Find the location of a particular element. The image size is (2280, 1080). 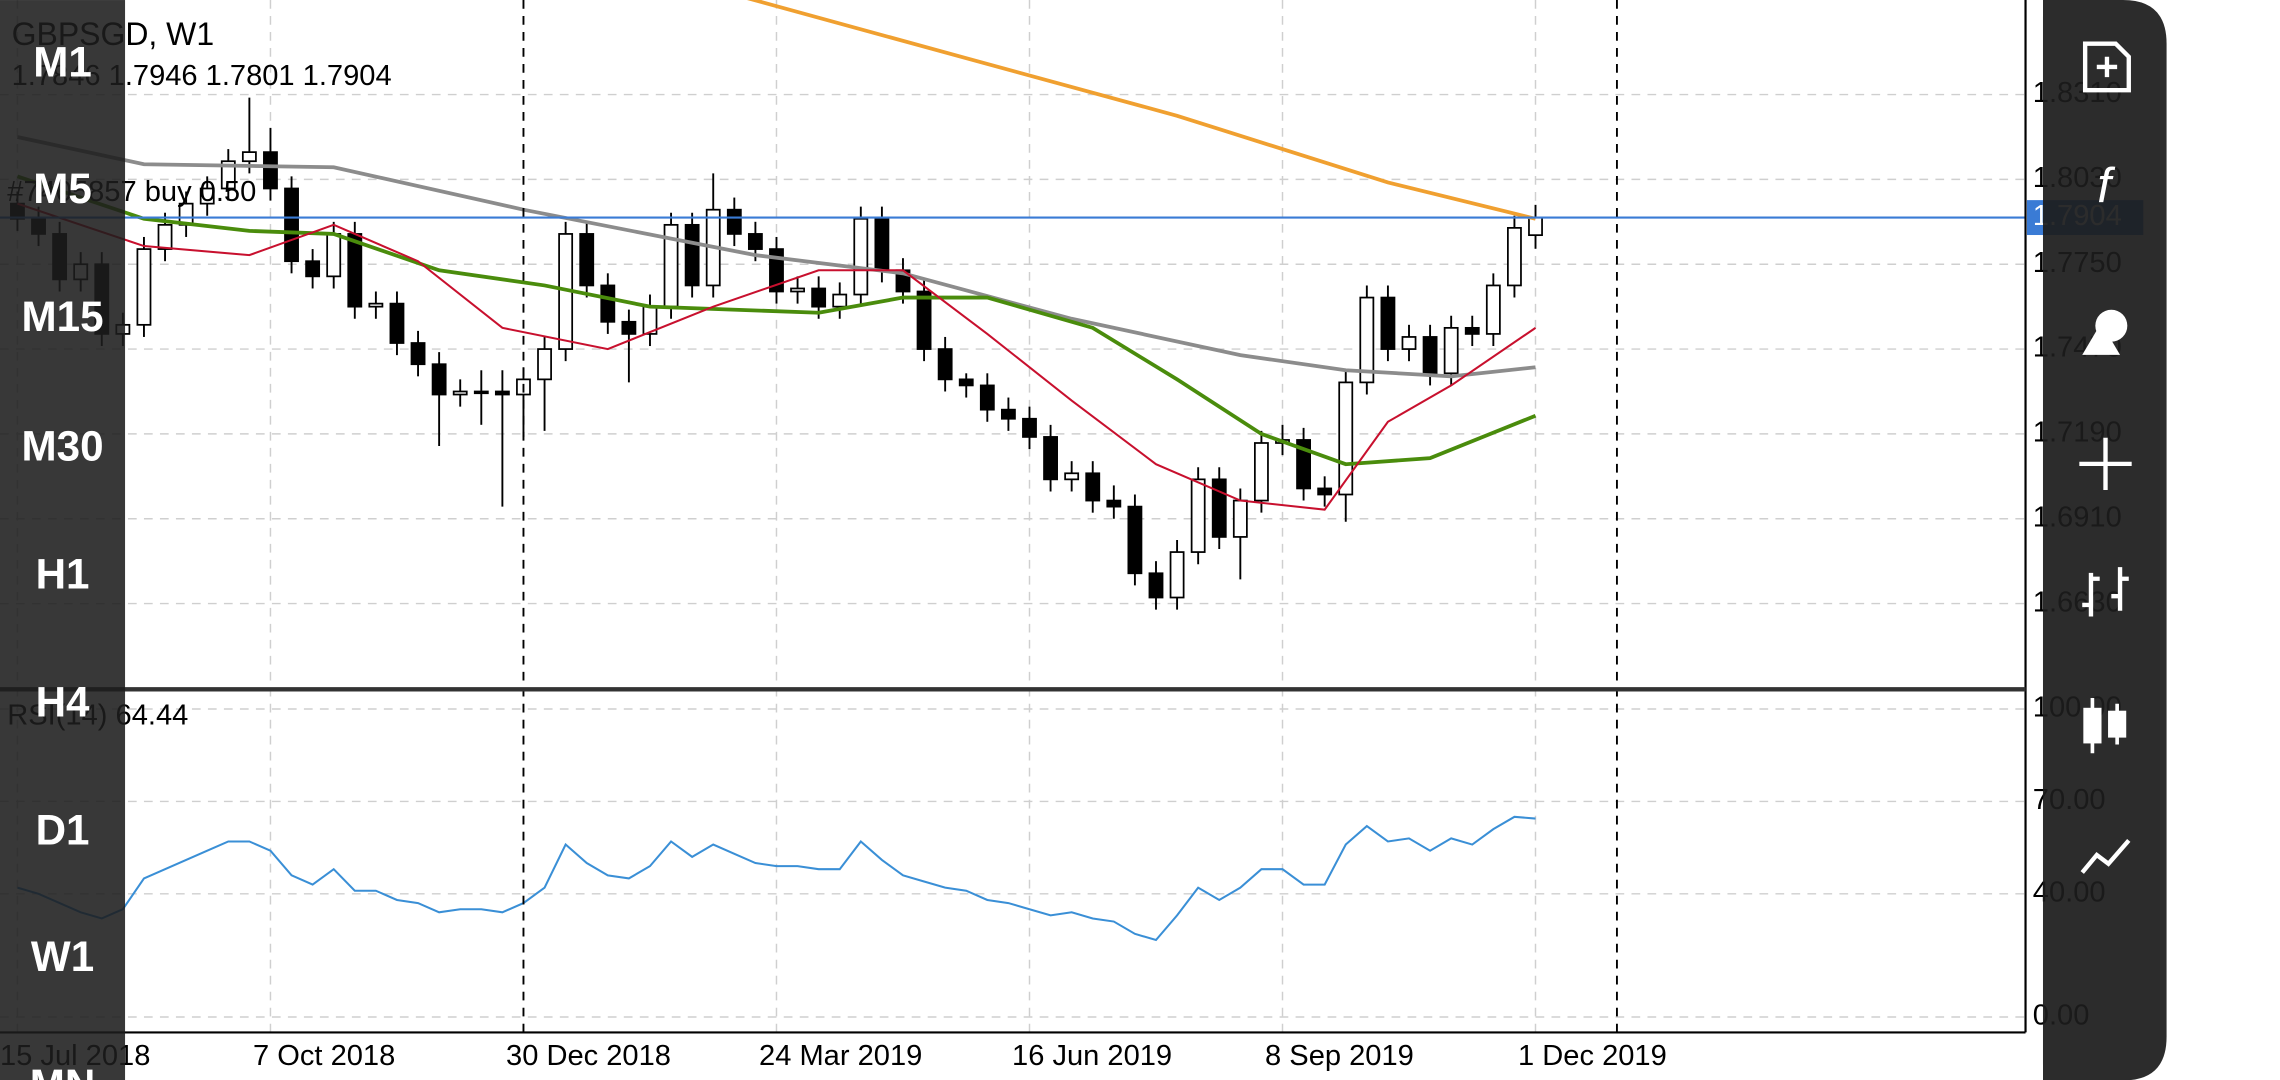

right-toolbar: f is located at coordinates (2104, 540).